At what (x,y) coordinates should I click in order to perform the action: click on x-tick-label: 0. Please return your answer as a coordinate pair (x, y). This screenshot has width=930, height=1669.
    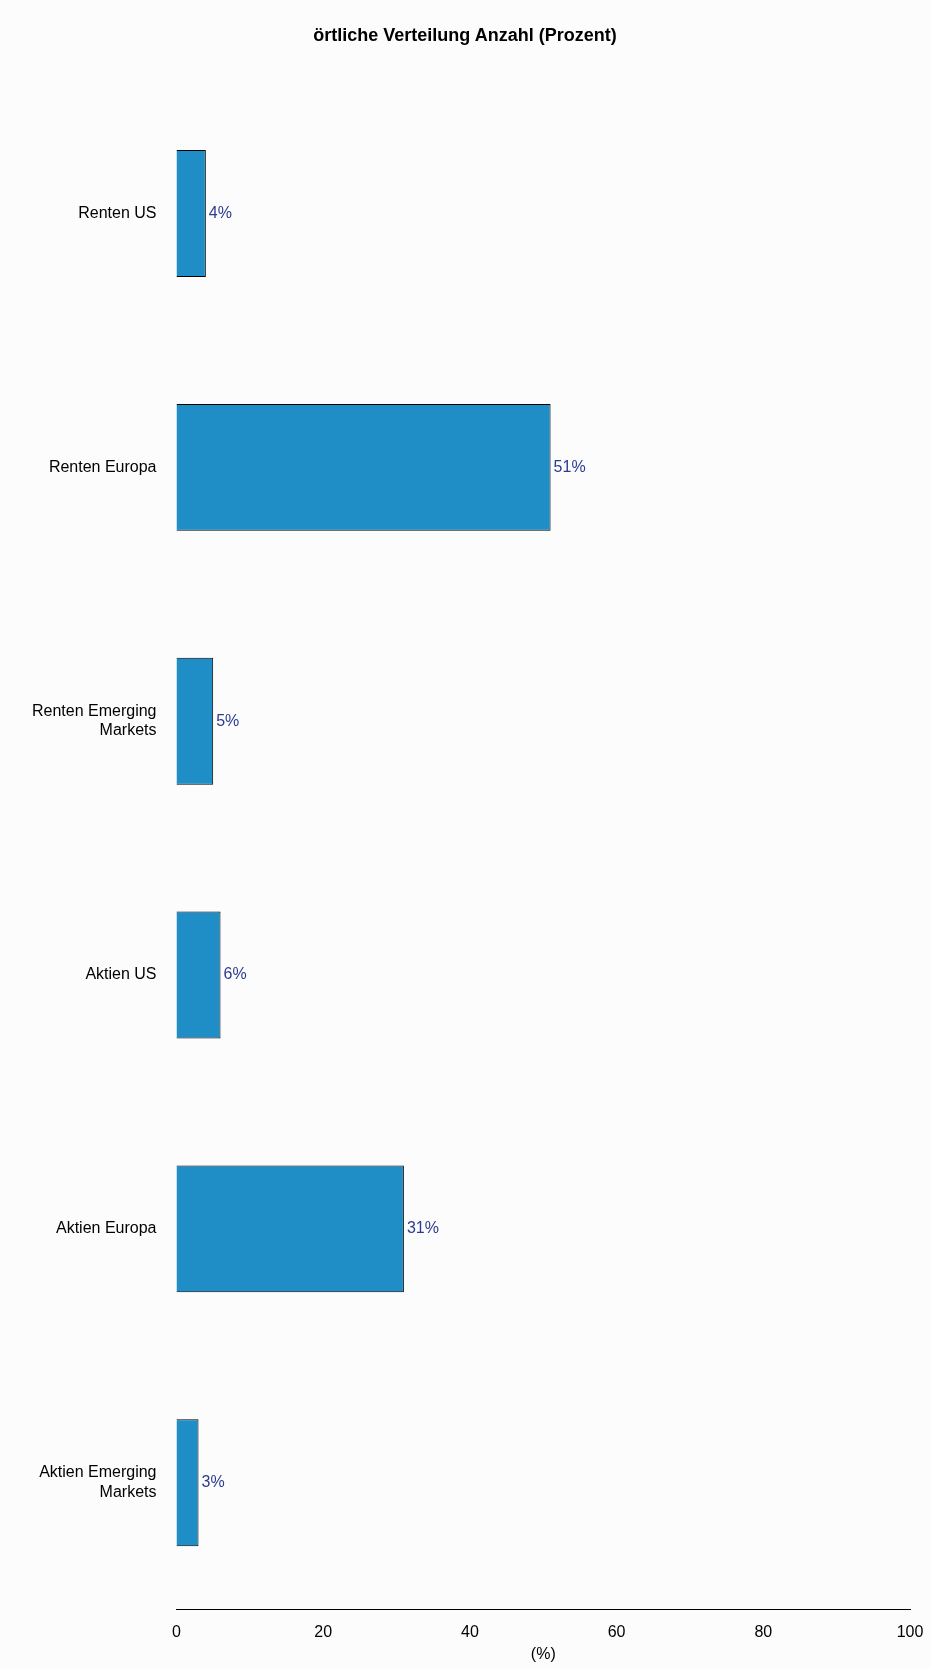
    Looking at the image, I should click on (177, 1631).